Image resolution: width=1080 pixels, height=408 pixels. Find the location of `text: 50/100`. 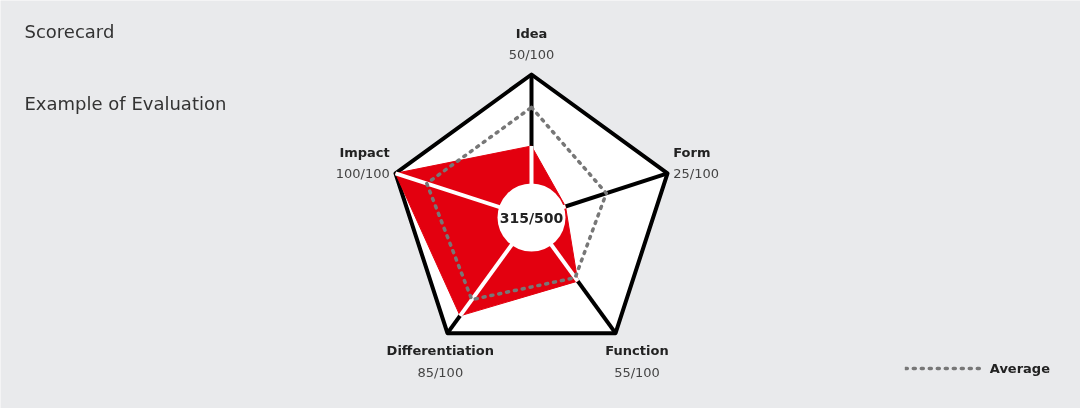

text: 50/100 is located at coordinates (531, 55).